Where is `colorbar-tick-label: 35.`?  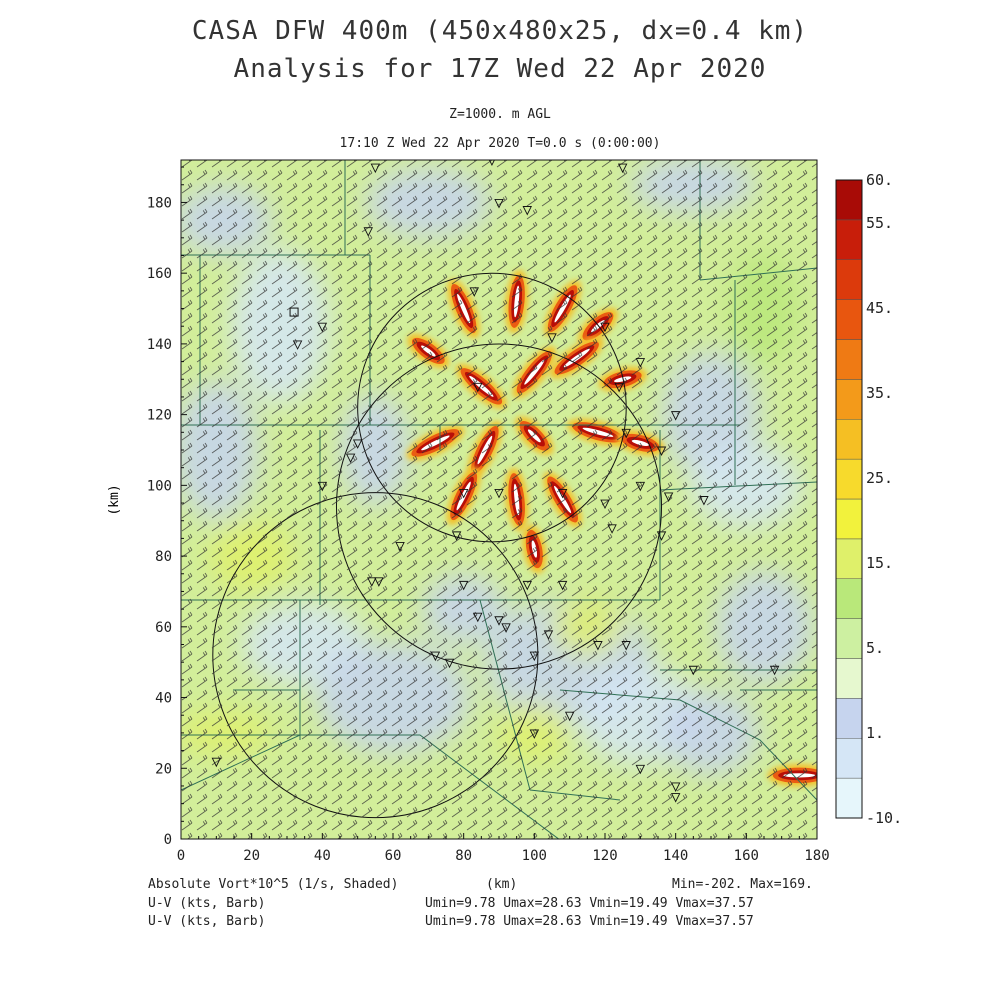
colorbar-tick-label: 35. is located at coordinates (879, 393).